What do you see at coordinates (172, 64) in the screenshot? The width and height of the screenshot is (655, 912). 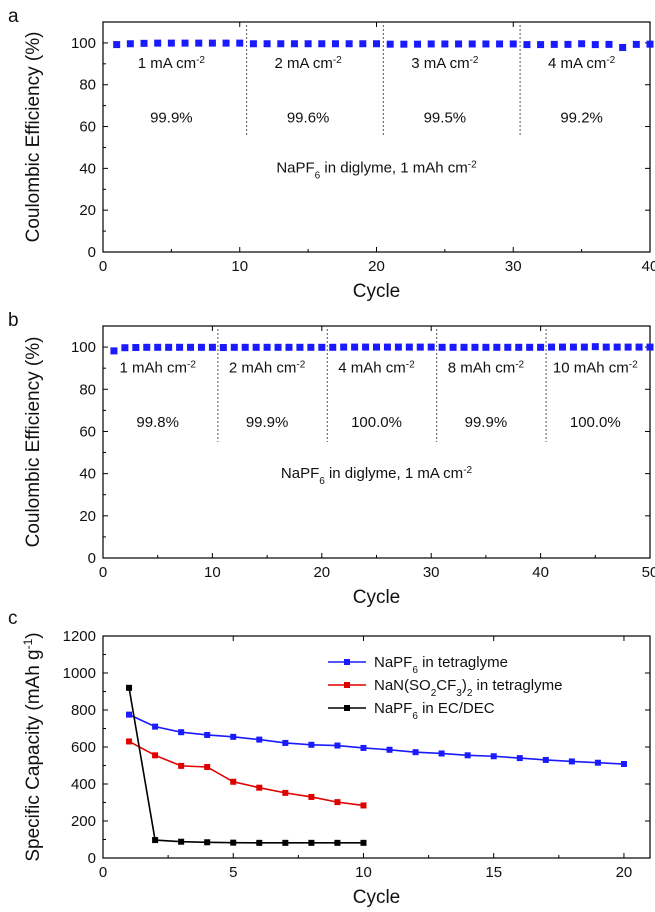 I see `segment-rate-label: 1 mA cm-2` at bounding box center [172, 64].